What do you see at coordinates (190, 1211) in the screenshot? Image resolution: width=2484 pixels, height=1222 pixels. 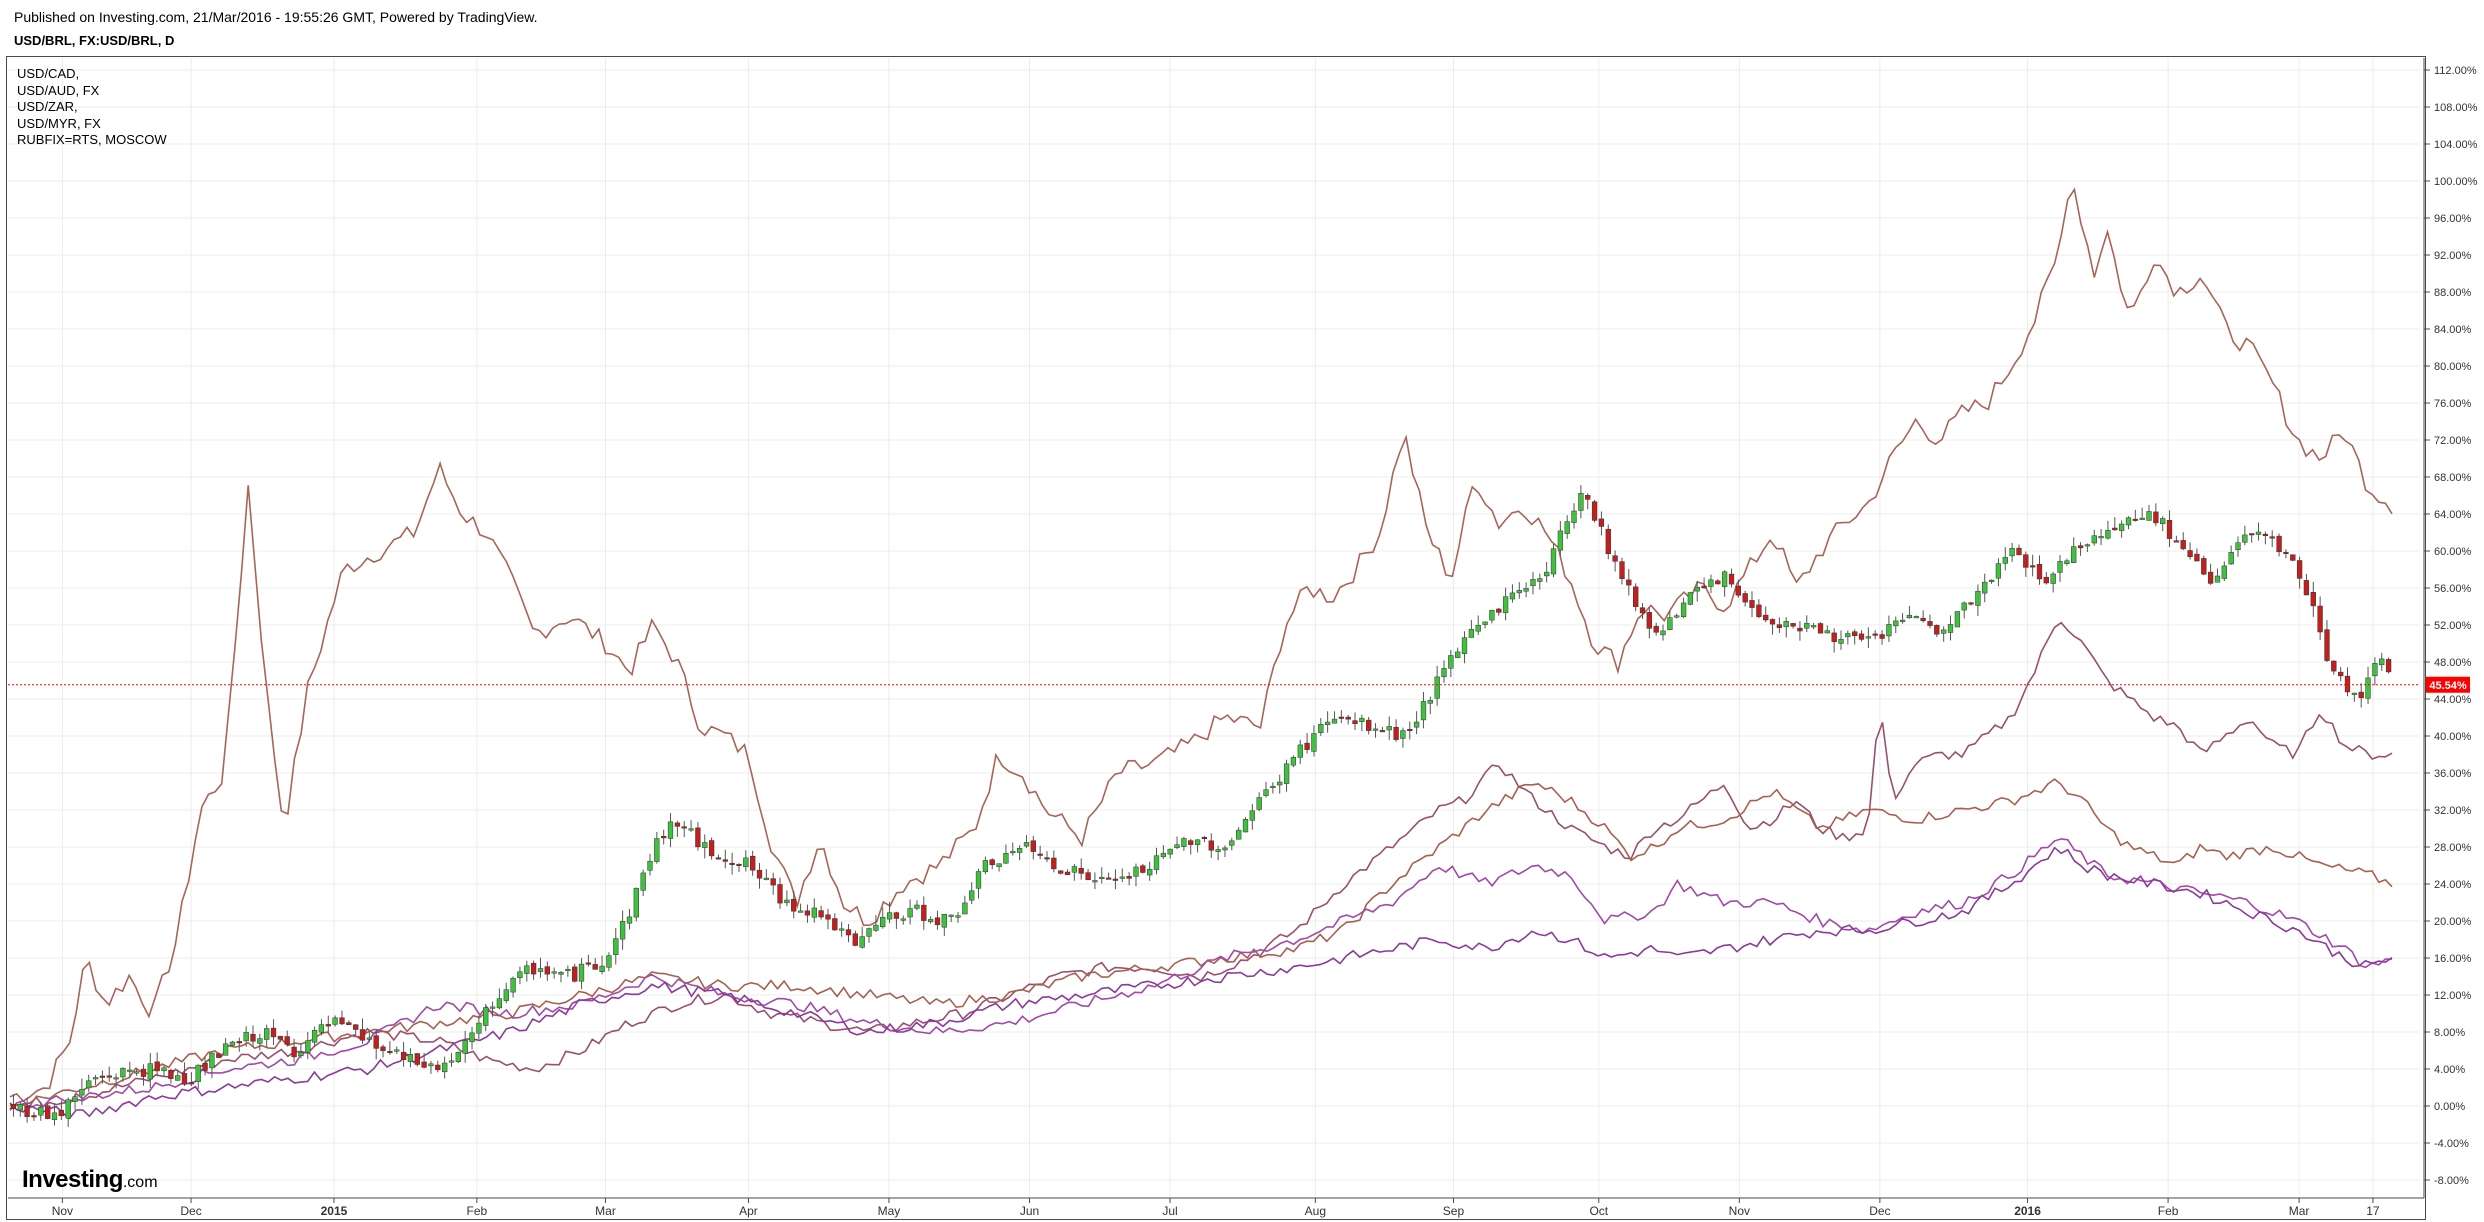 I see `x-tick-label: Dec` at bounding box center [190, 1211].